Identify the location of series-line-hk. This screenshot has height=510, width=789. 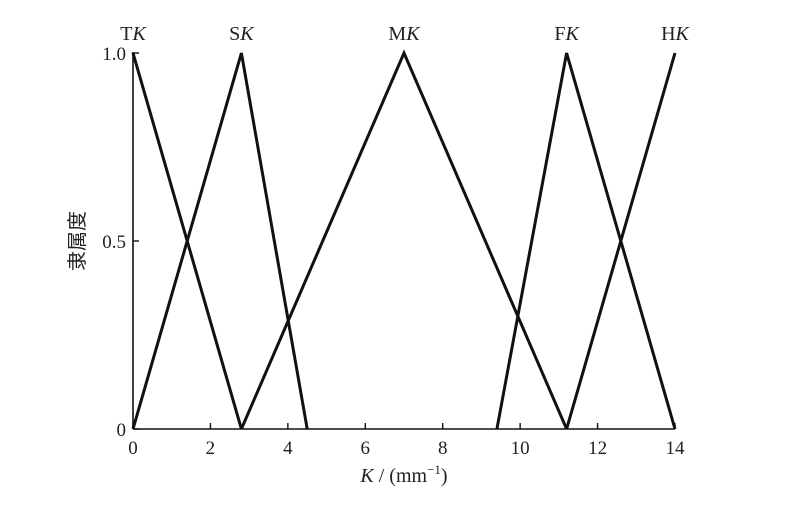
(621, 241).